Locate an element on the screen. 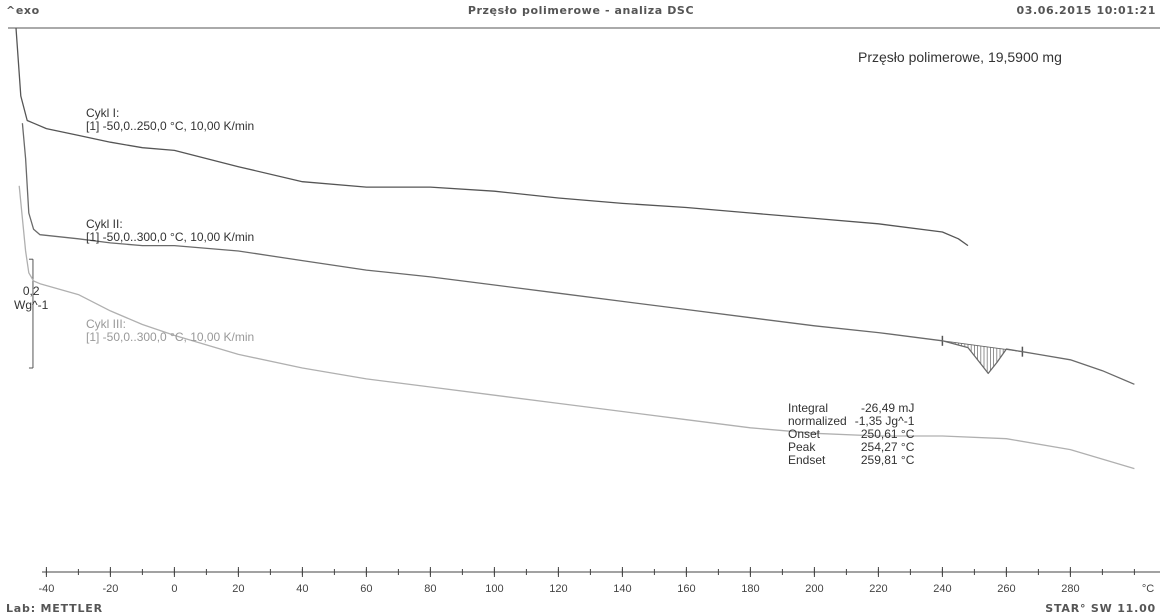 This screenshot has width=1162, height=615. result-row: Peak 254,27 °C is located at coordinates (851, 447).